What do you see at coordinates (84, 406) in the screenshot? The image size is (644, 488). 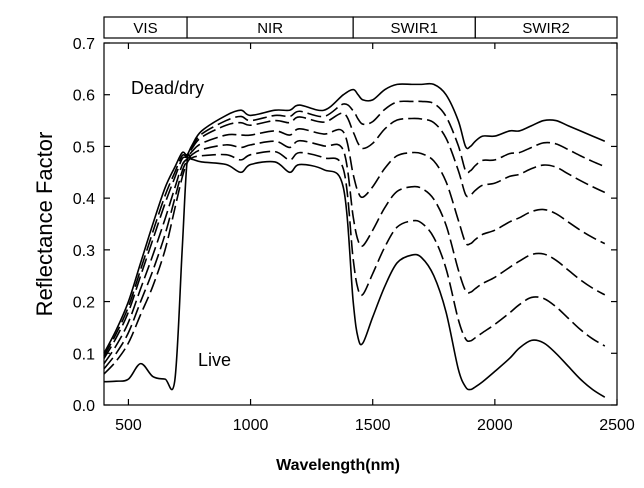 I see `y-tick-label-0: 0.0` at bounding box center [84, 406].